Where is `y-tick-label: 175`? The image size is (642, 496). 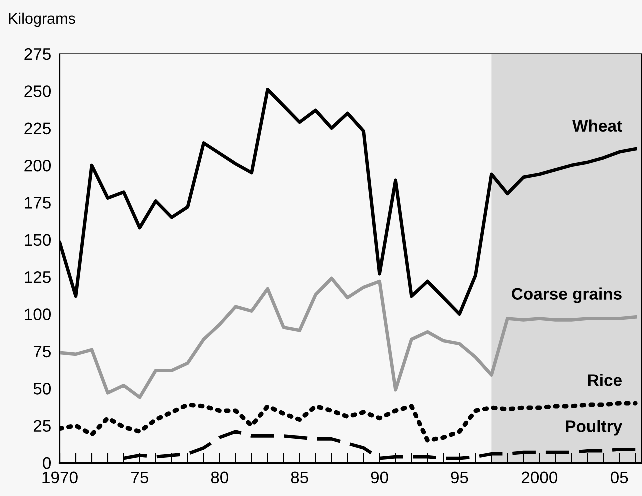
y-tick-label: 175 is located at coordinates (38, 203).